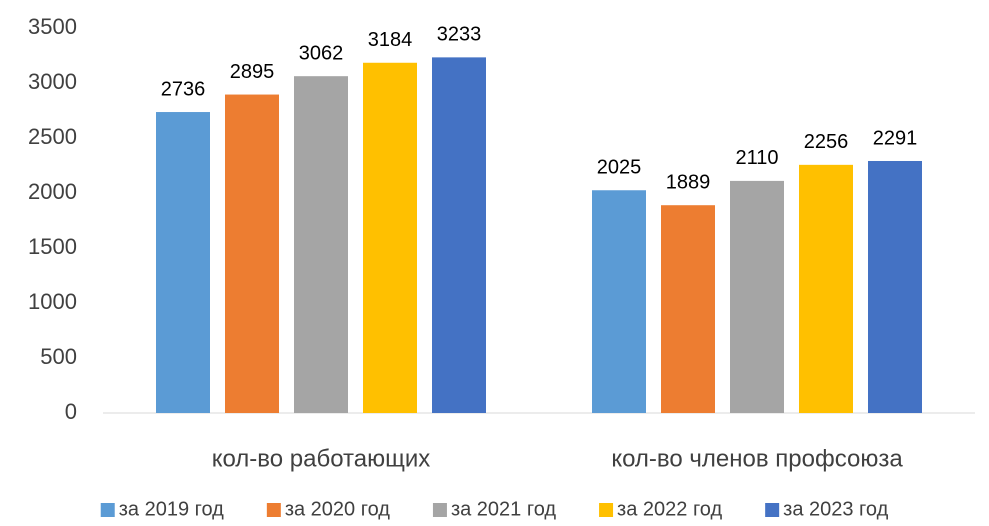 The height and width of the screenshot is (526, 989). I want to click on data-label: 3062, so click(321, 53).